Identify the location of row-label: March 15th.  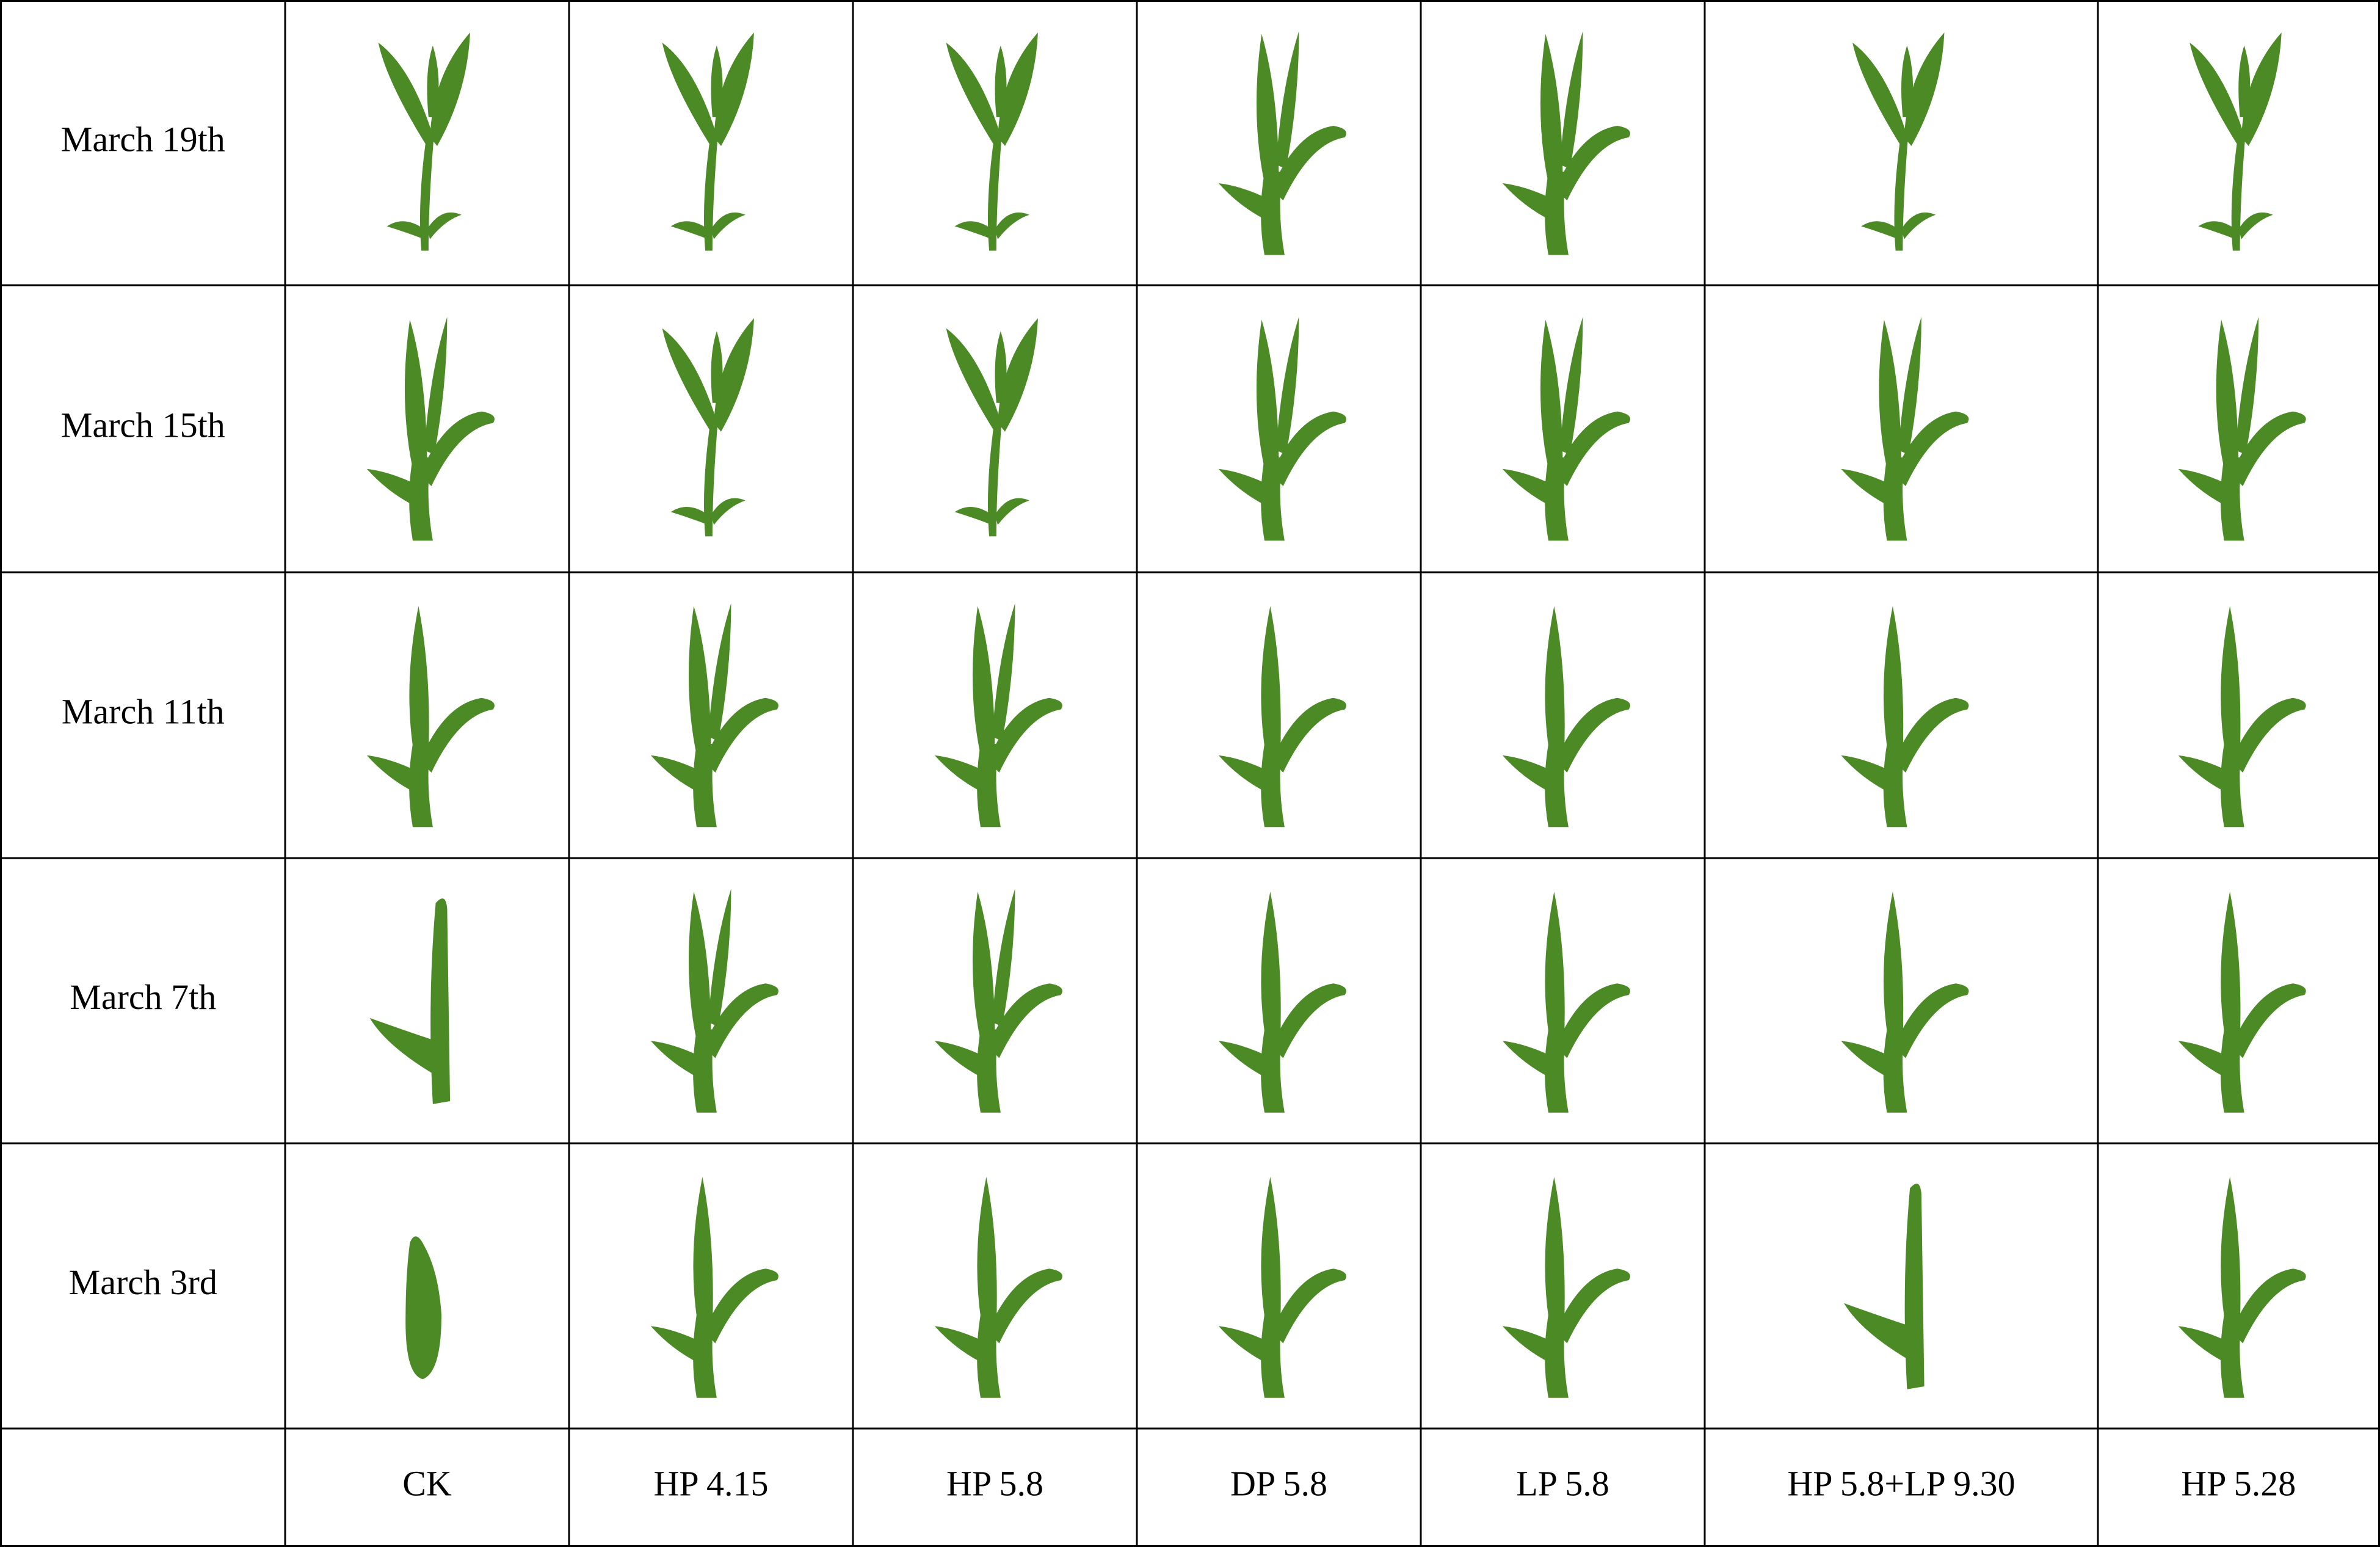
(143, 425).